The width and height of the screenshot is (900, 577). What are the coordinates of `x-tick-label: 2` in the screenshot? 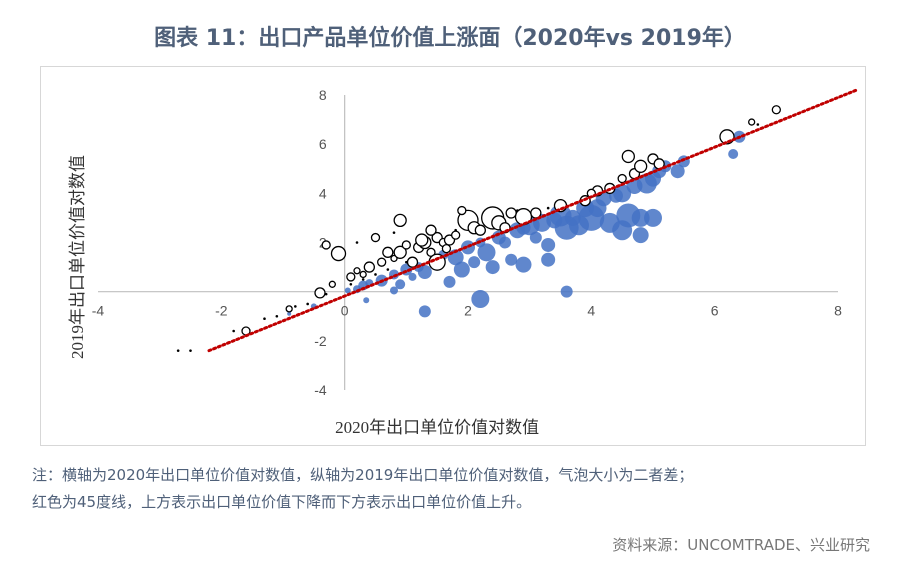 It's located at (468, 311).